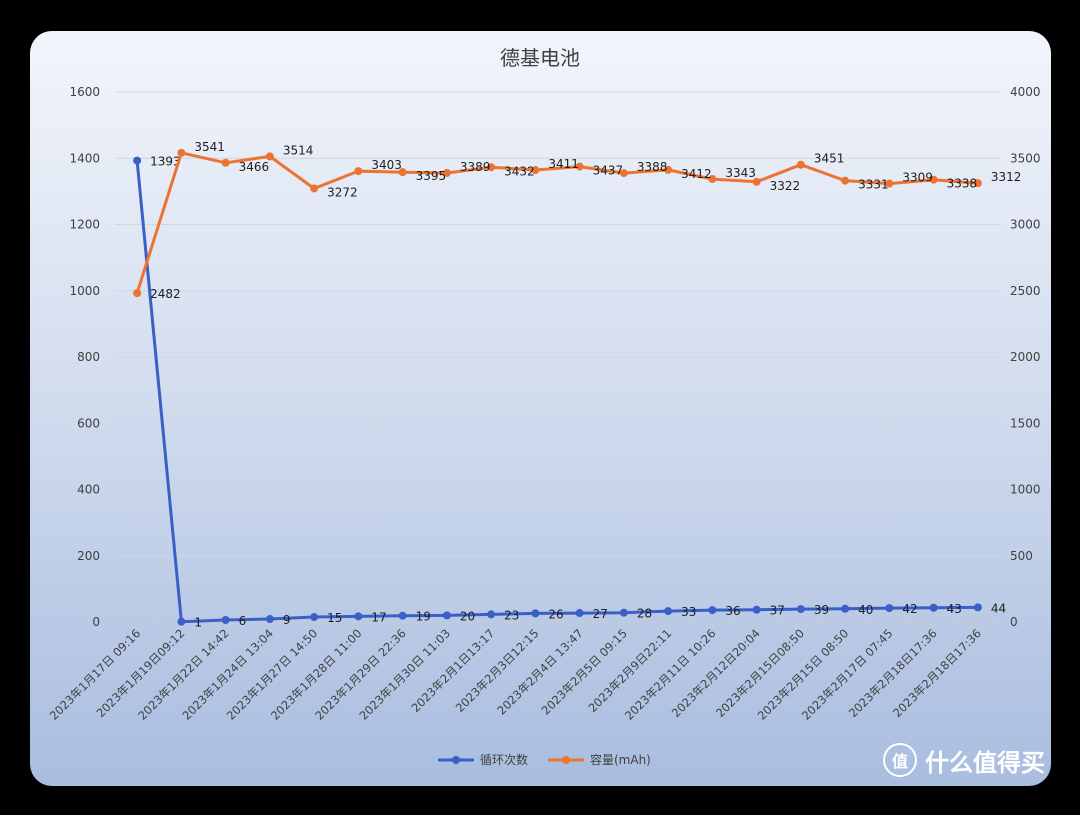 This screenshot has height=815, width=1080. What do you see at coordinates (821, 610) in the screenshot?
I see `series-1-data-label: 39` at bounding box center [821, 610].